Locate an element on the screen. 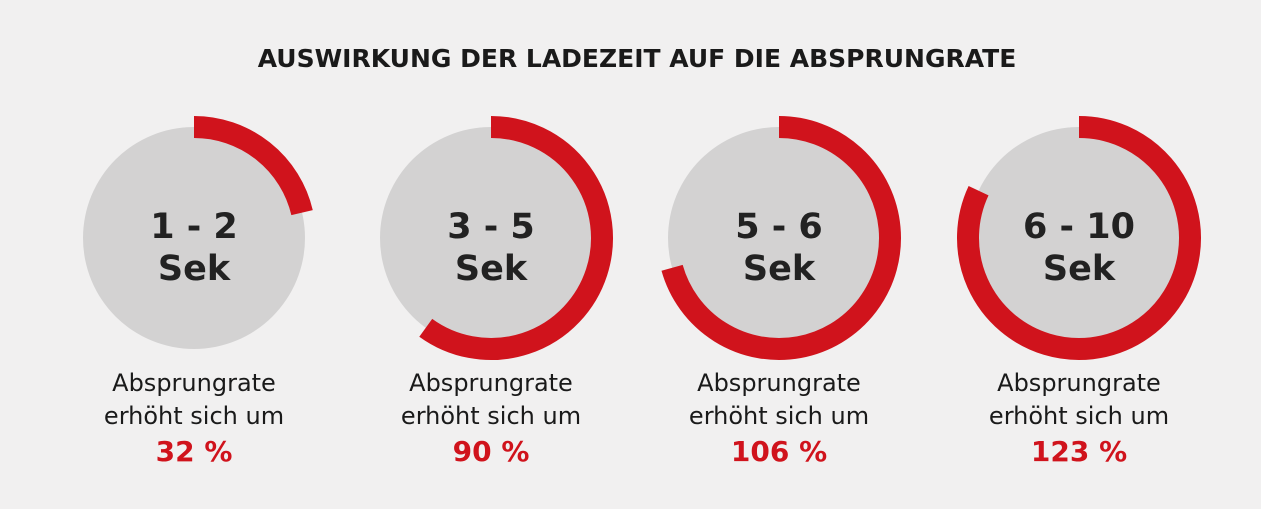 The height and width of the screenshot is (509, 1261). time-range-label: 6 - 10 Sek is located at coordinates (1079, 248).